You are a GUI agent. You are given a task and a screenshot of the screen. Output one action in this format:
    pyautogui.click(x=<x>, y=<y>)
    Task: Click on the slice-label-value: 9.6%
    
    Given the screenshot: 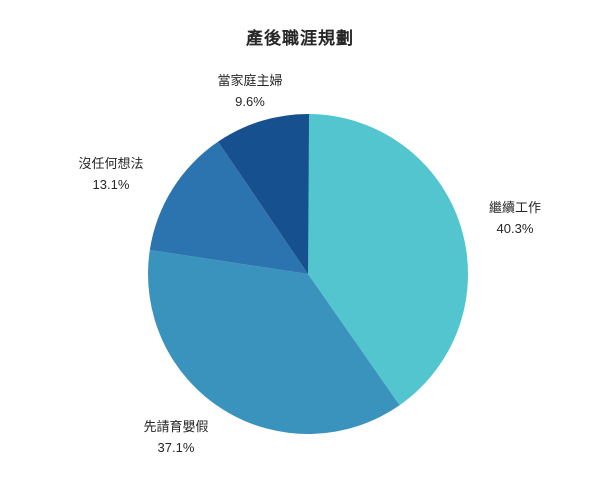 What is the action you would take?
    pyautogui.click(x=250, y=101)
    